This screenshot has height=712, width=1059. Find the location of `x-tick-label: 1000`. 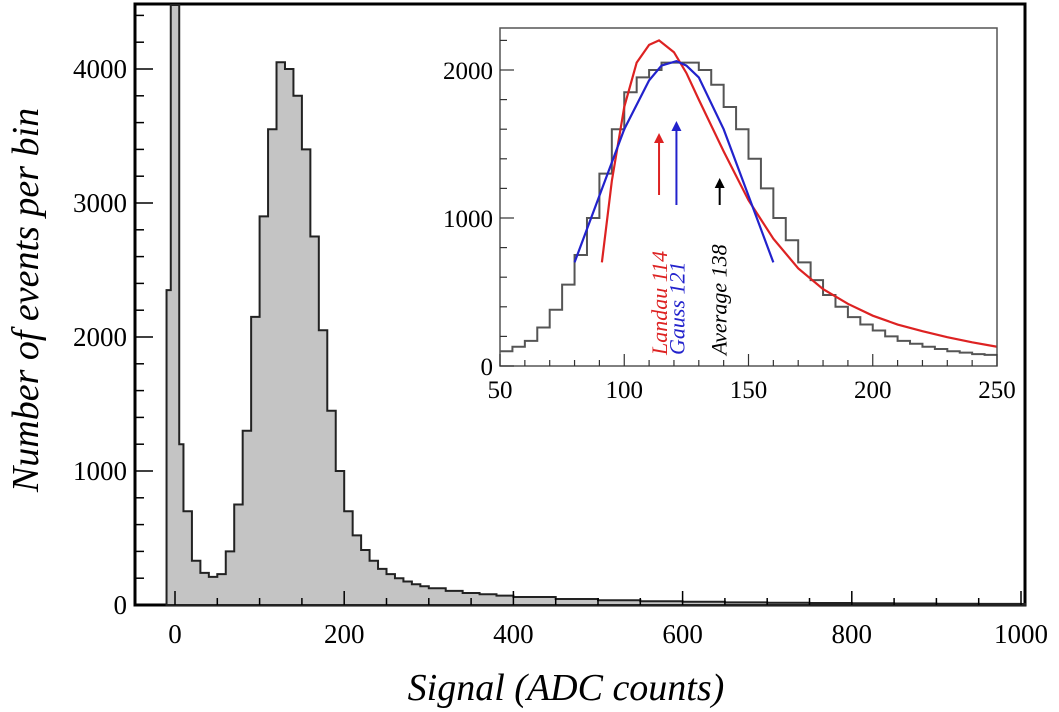

x-tick-label: 1000 is located at coordinates (1021, 634).